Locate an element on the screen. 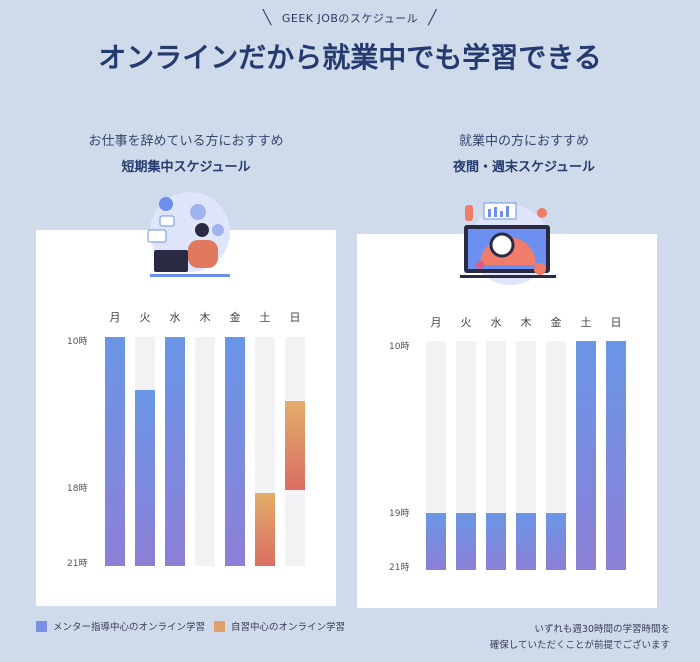  legend-mentor-swatch is located at coordinates (41, 626).